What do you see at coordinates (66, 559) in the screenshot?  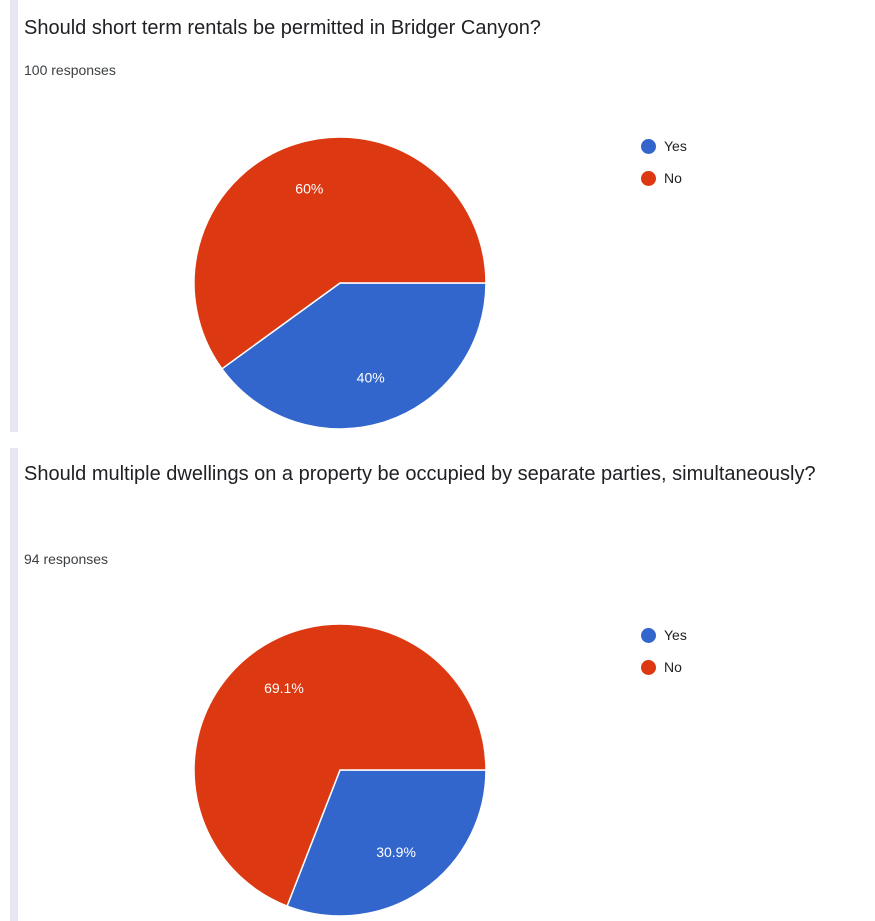 I see `response-count: 94 responses` at bounding box center [66, 559].